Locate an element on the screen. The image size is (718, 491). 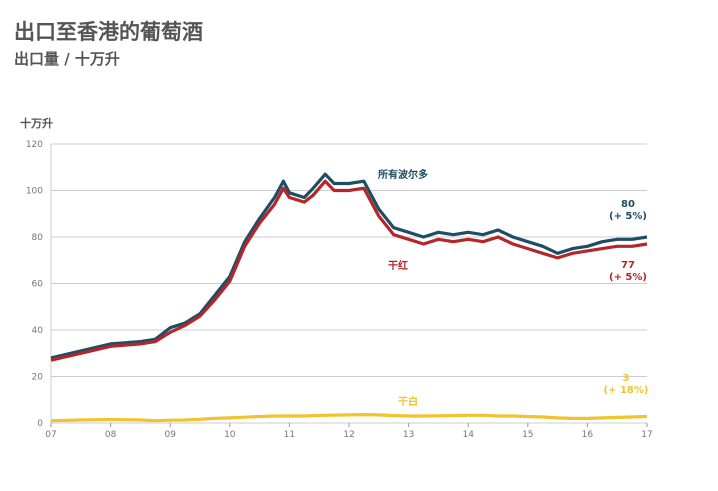
x-tick-label: 08 is located at coordinates (111, 435).